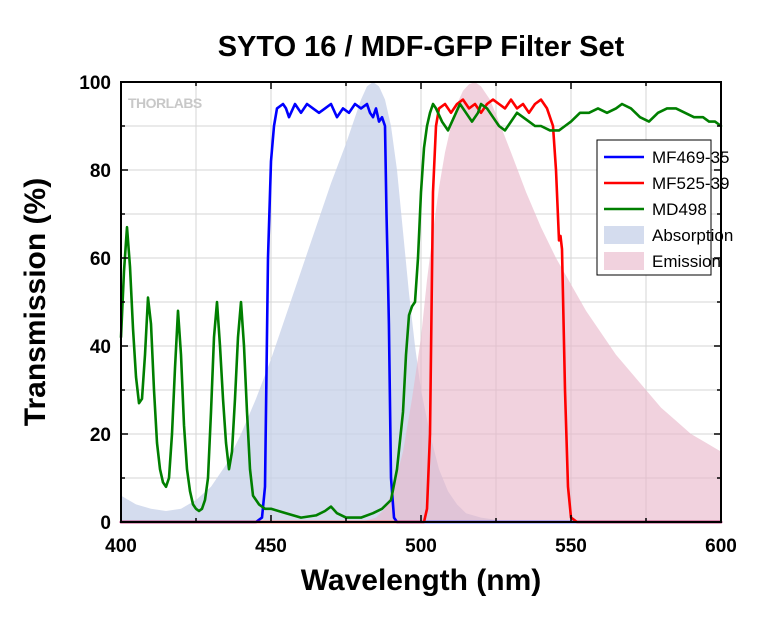  What do you see at coordinates (100, 171) in the screenshot?
I see `y-tick-label: 80` at bounding box center [100, 171].